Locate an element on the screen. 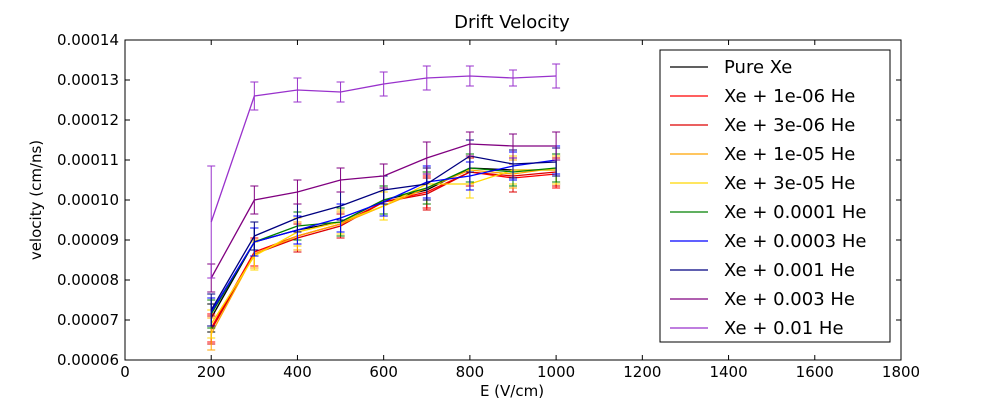 The width and height of the screenshot is (1000, 400). y-tick-label: 0.00007 is located at coordinates (88, 320).